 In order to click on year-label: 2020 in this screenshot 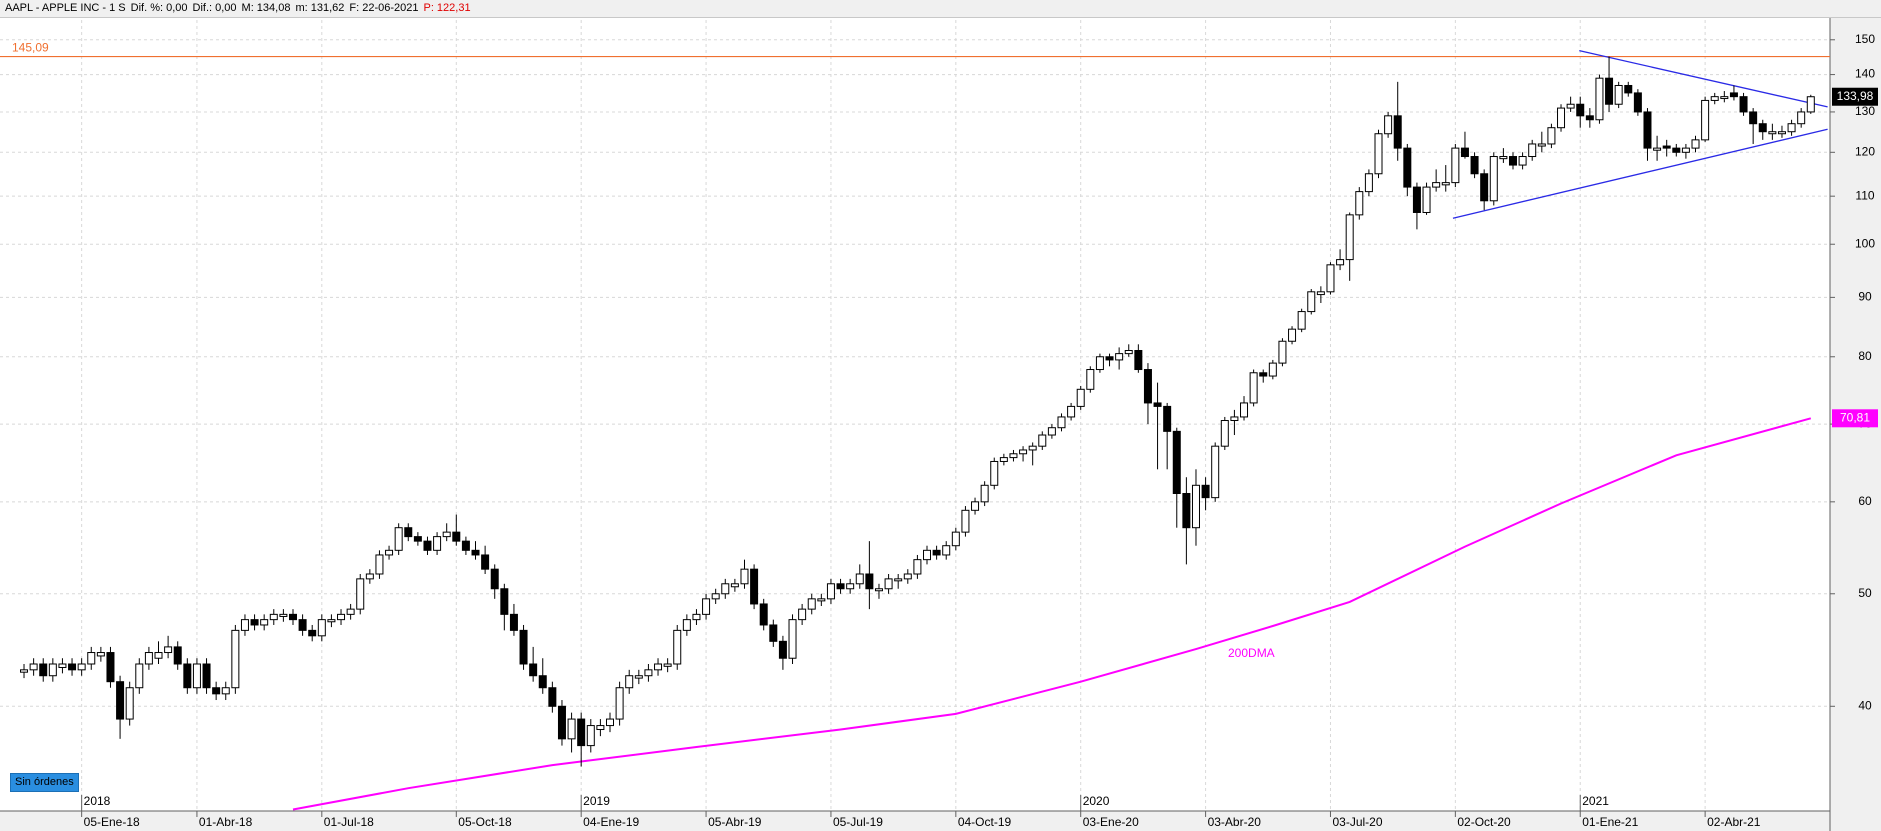, I will do `click(1096, 801)`.